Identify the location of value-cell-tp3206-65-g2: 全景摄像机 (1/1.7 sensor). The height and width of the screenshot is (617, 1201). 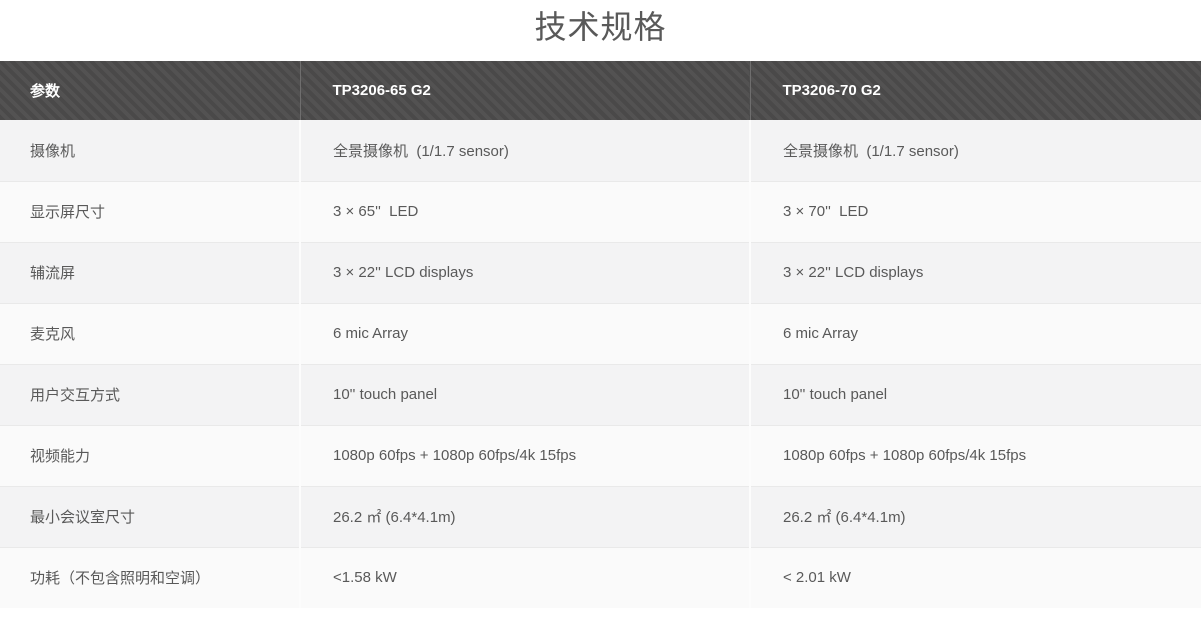
(524, 151).